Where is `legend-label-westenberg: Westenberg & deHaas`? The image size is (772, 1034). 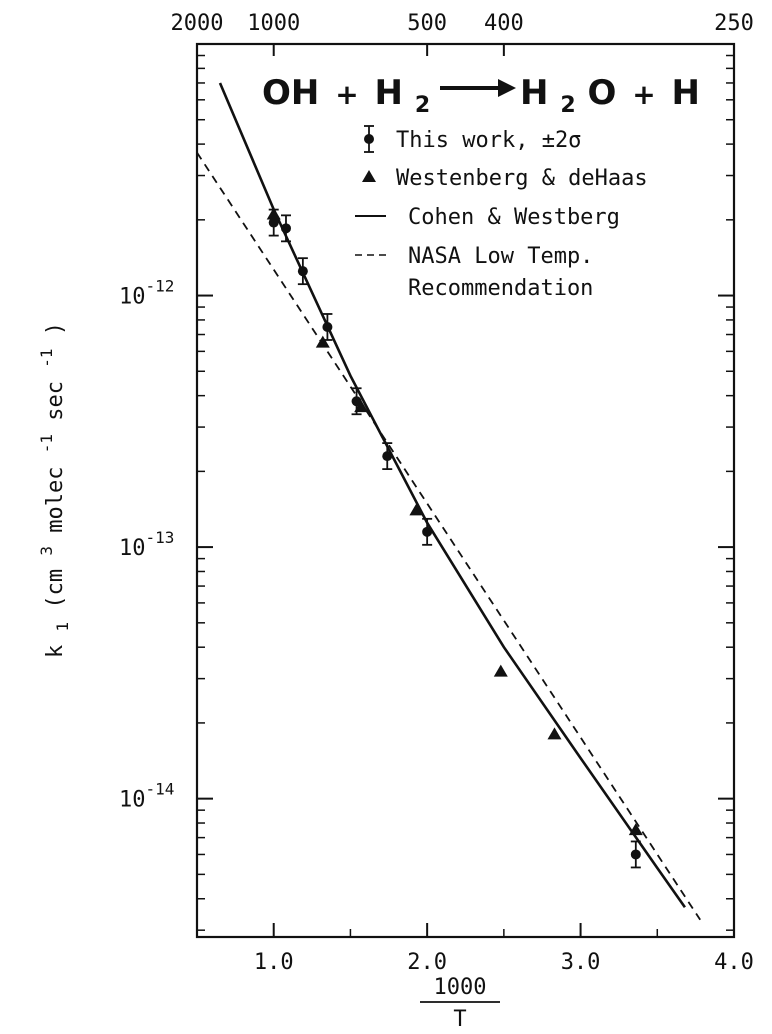 legend-label-westenberg: Westenberg & deHaas is located at coordinates (522, 178).